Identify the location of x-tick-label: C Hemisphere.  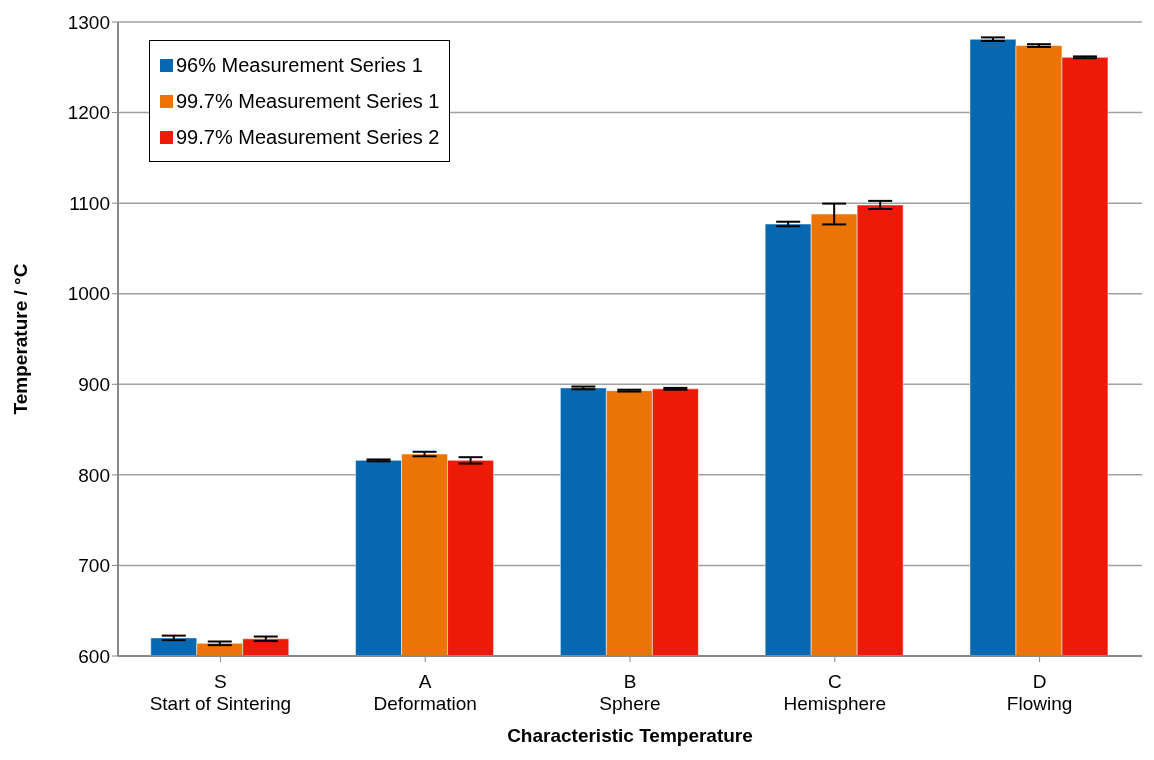
(835, 692).